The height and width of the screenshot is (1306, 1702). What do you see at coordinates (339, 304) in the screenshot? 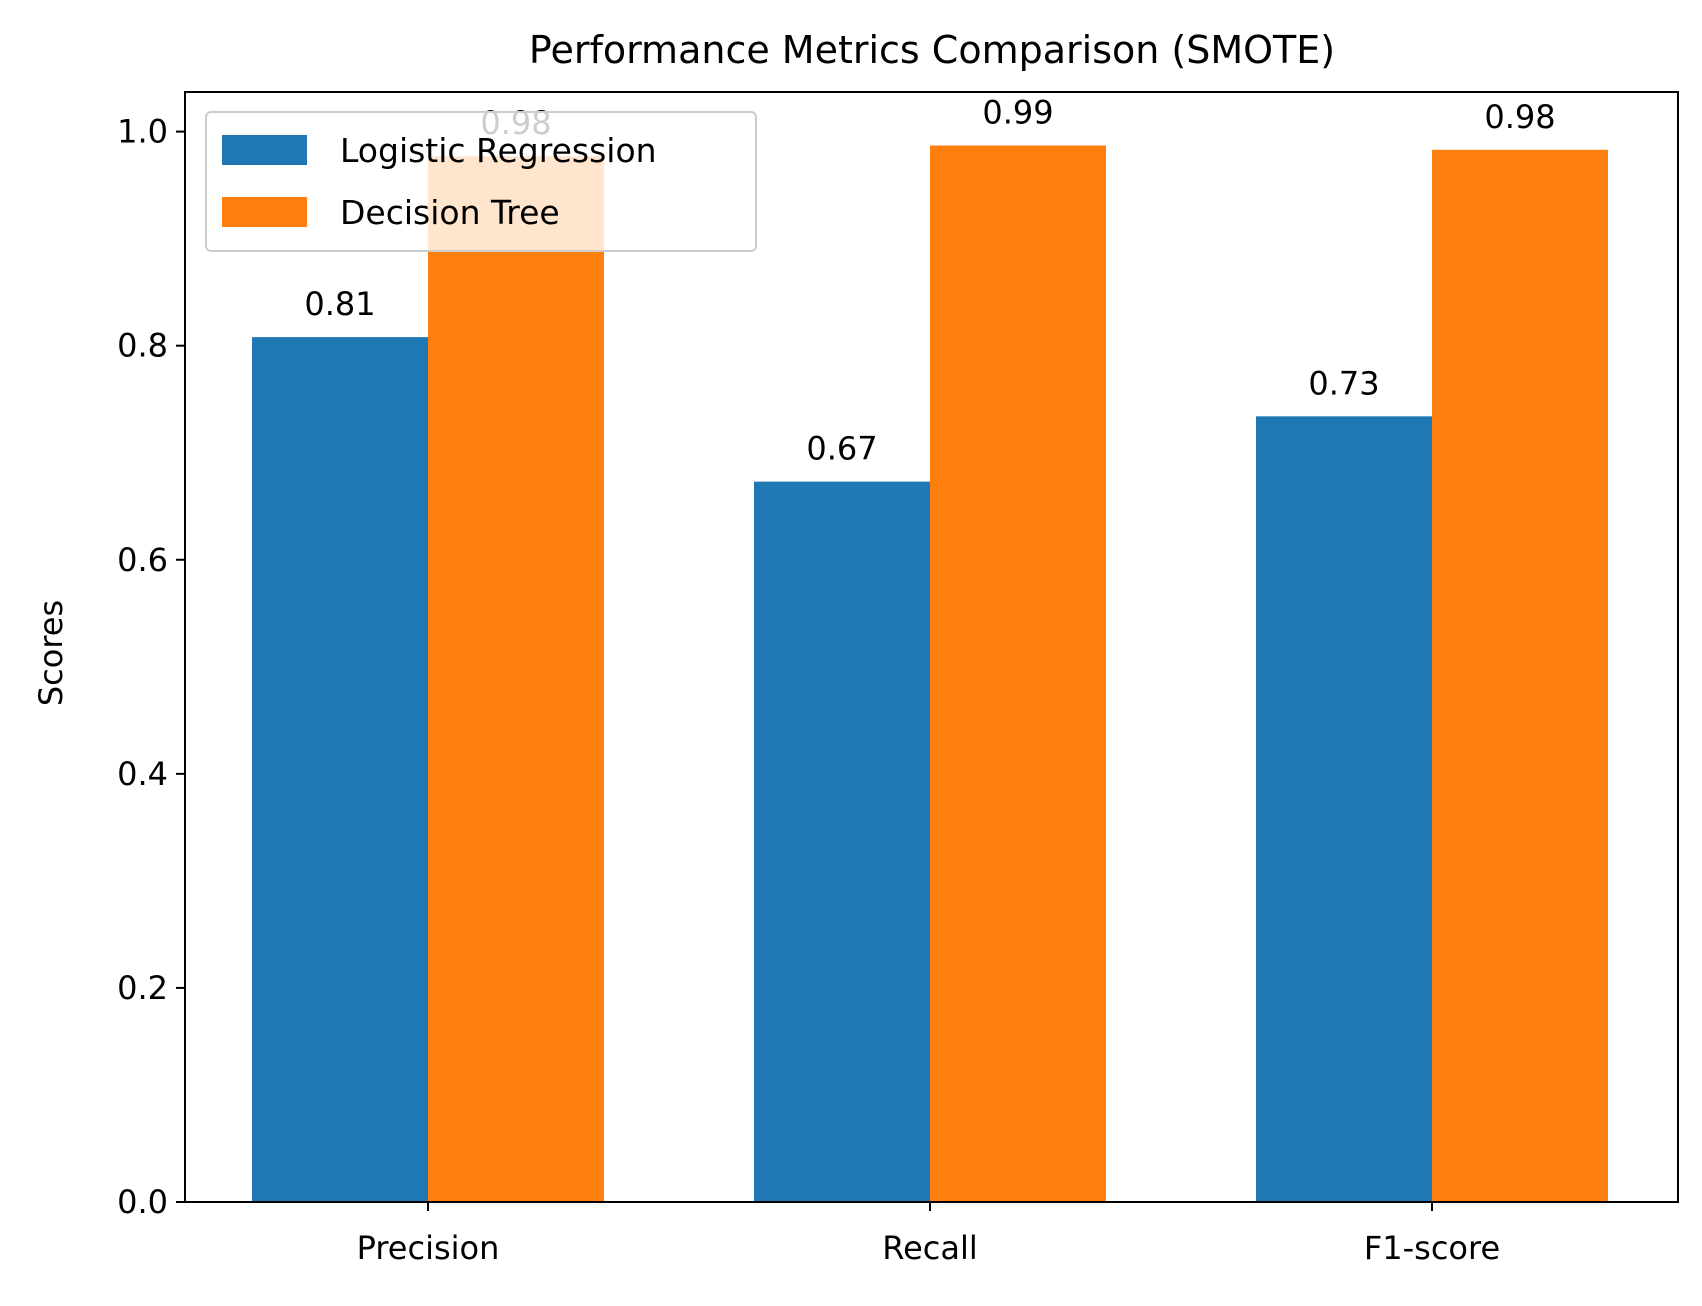
I see `bar-value-label-logistic-regression-precision: 0.81` at bounding box center [339, 304].